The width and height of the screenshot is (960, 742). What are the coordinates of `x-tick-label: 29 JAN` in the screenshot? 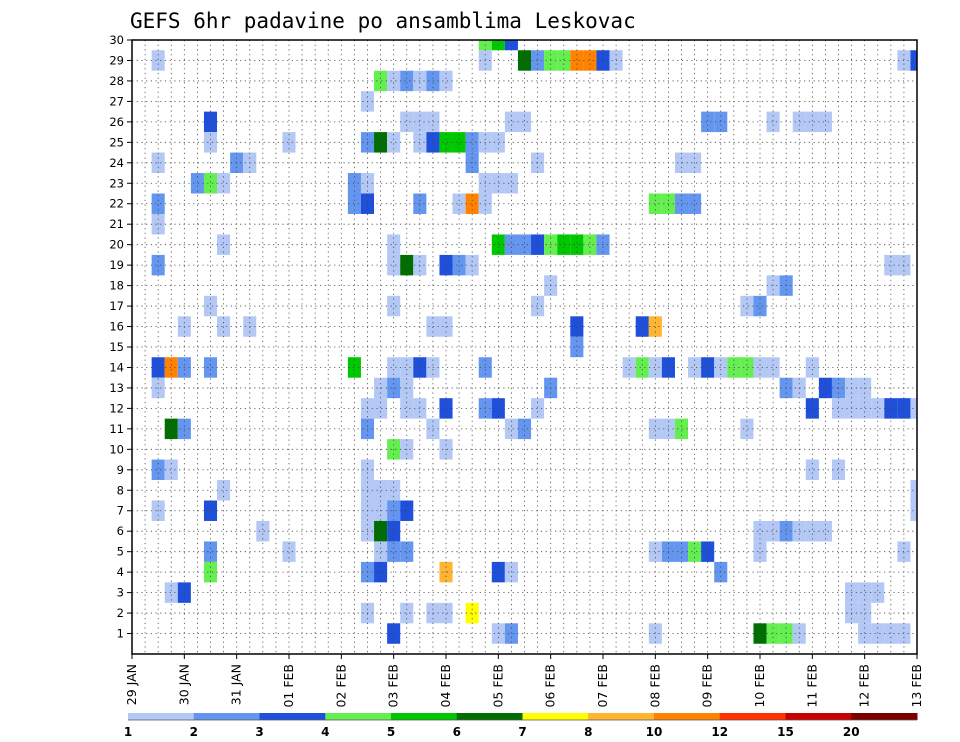 It's located at (131, 684).